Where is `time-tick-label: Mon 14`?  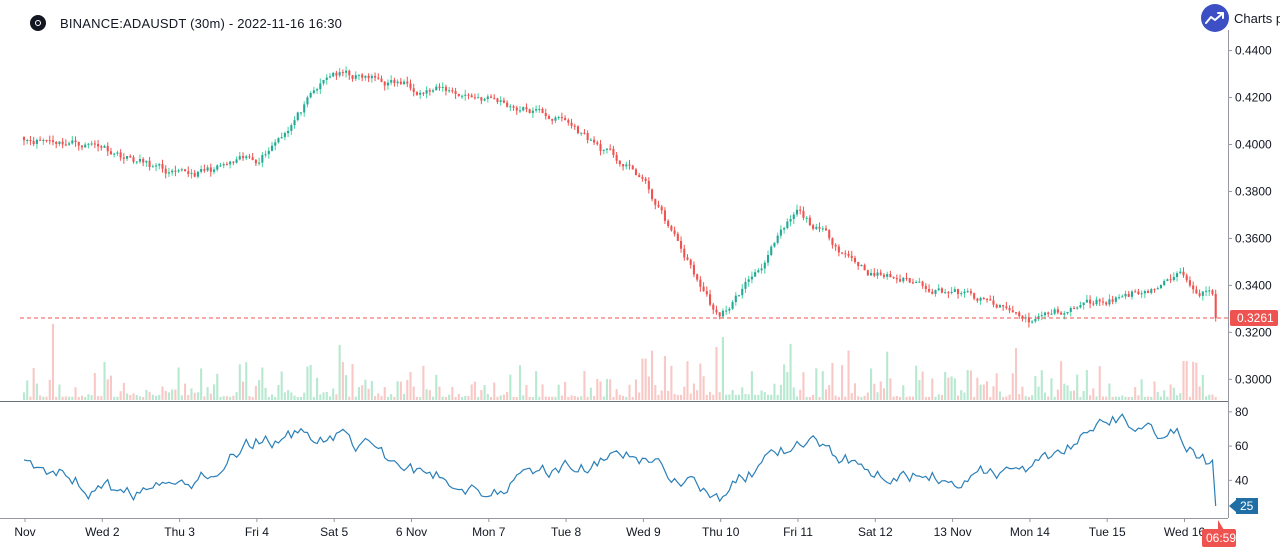
time-tick-label: Mon 14 is located at coordinates (1030, 532).